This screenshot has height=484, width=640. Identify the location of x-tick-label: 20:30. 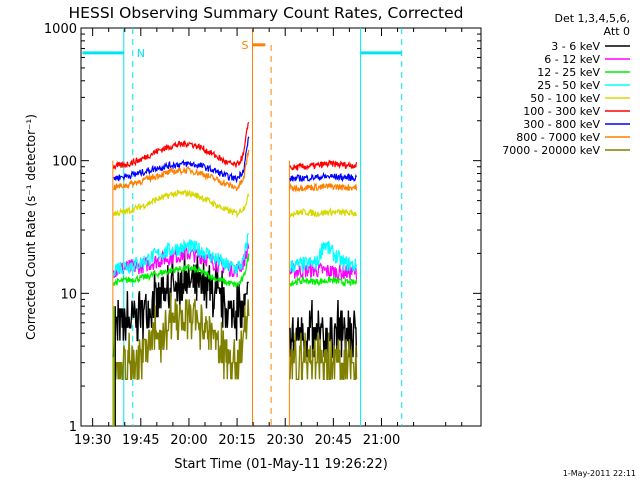
(284, 440).